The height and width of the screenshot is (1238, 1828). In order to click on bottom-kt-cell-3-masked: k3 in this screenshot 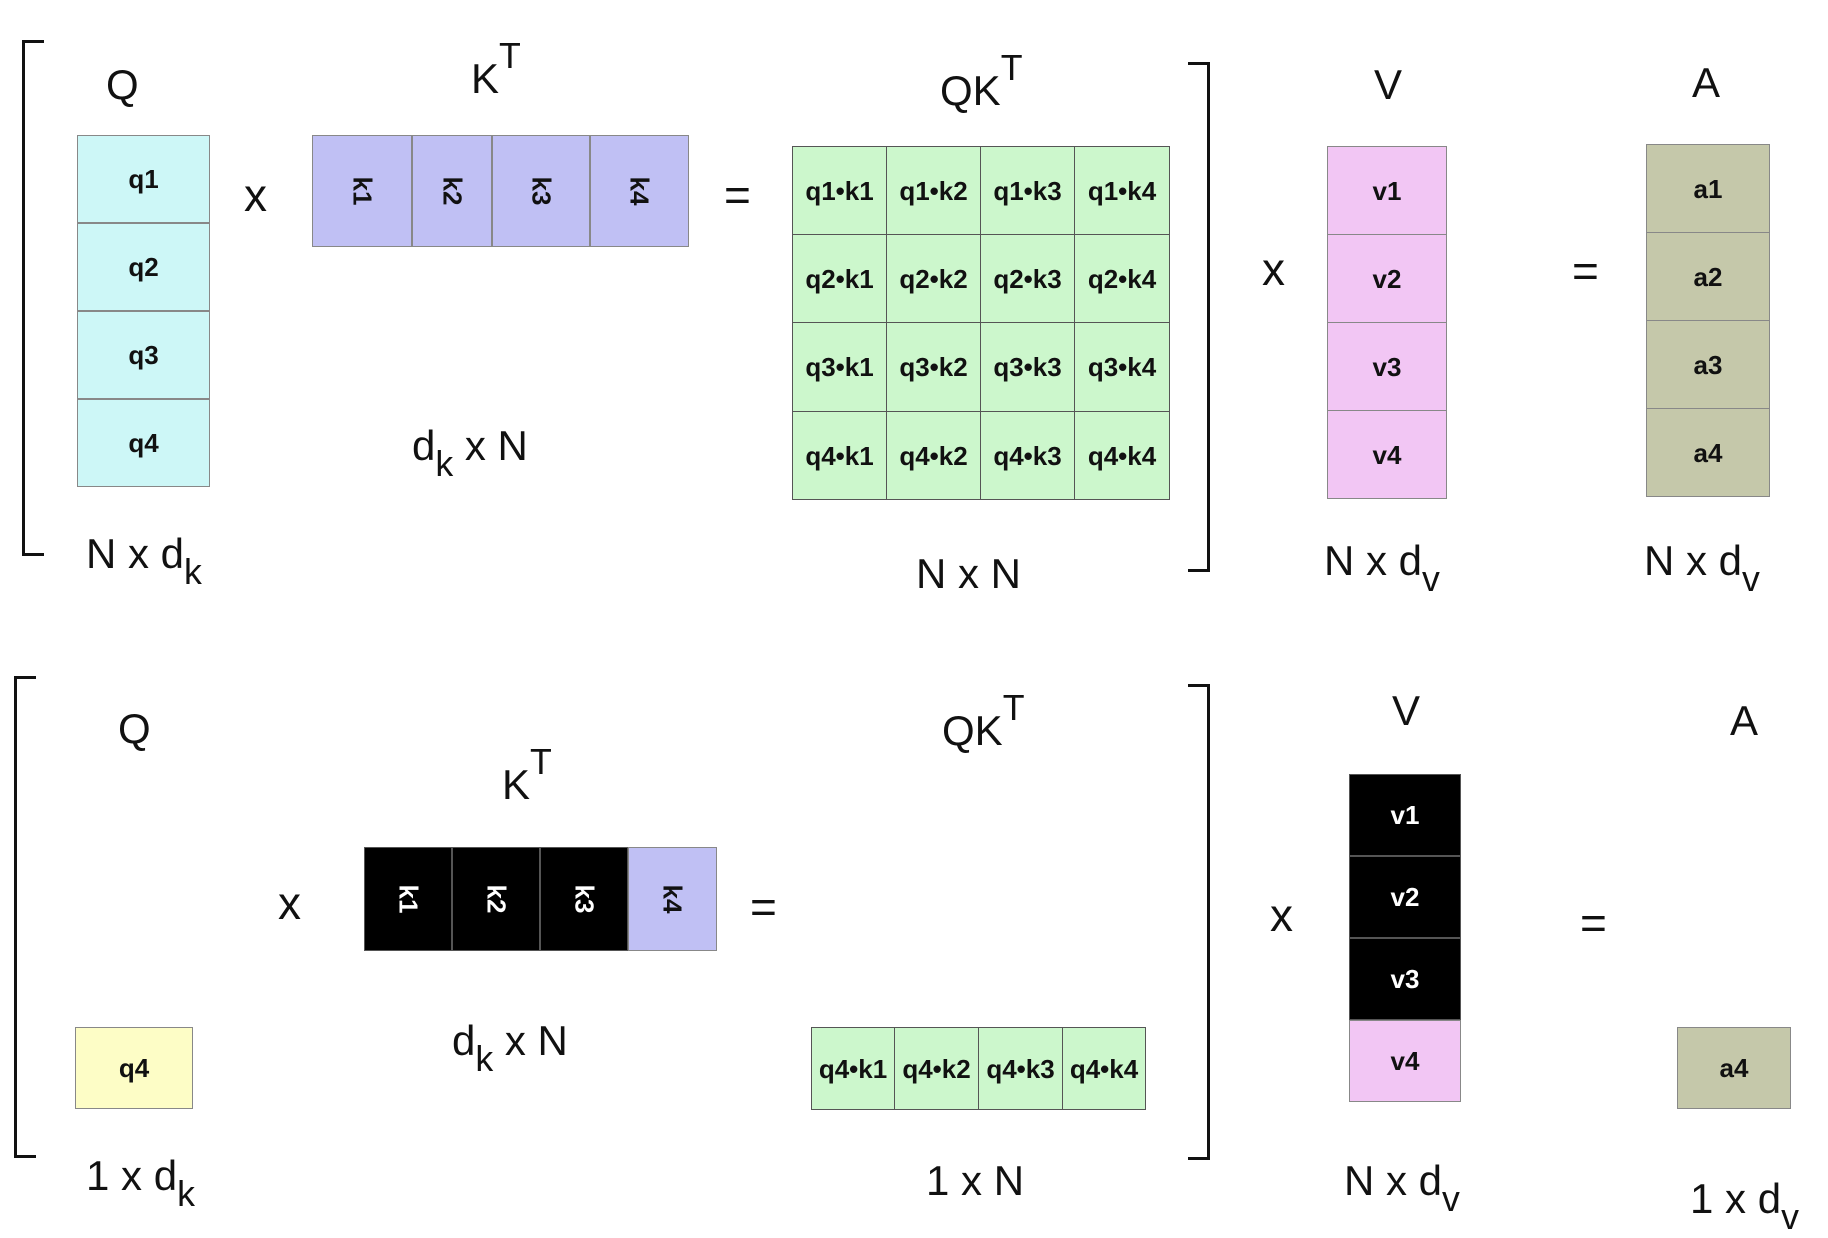, I will do `click(584, 899)`.